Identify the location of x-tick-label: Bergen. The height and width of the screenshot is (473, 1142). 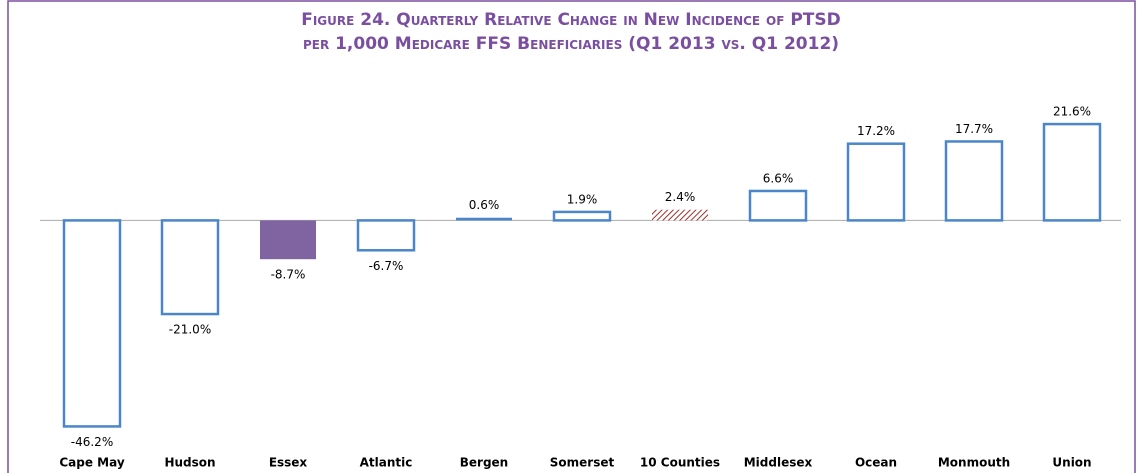
(484, 463).